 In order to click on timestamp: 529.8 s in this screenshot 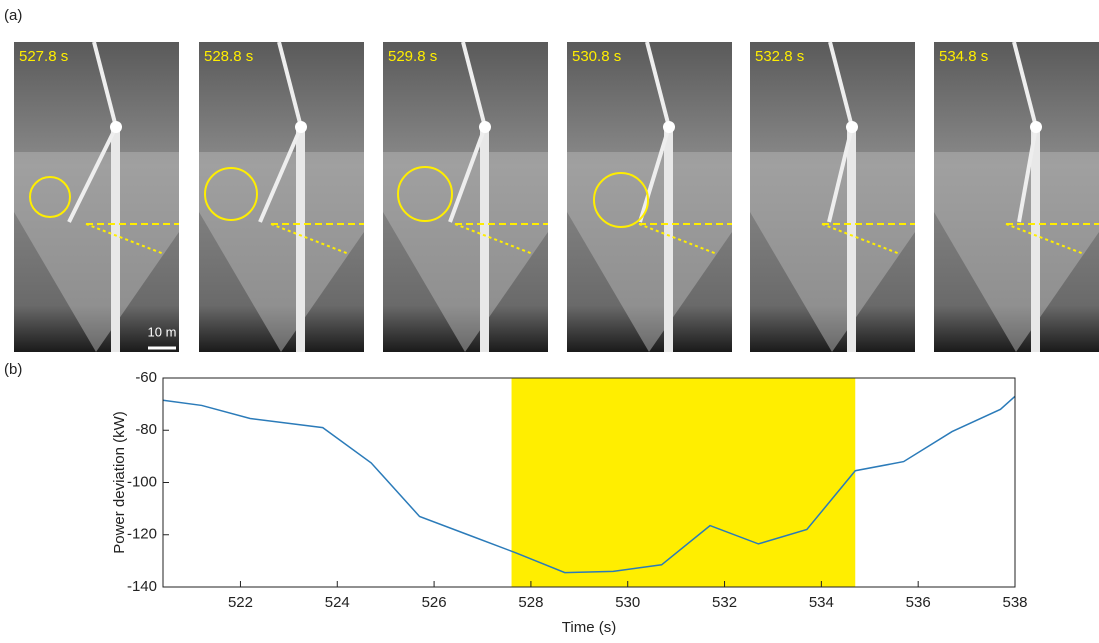, I will do `click(412, 56)`.